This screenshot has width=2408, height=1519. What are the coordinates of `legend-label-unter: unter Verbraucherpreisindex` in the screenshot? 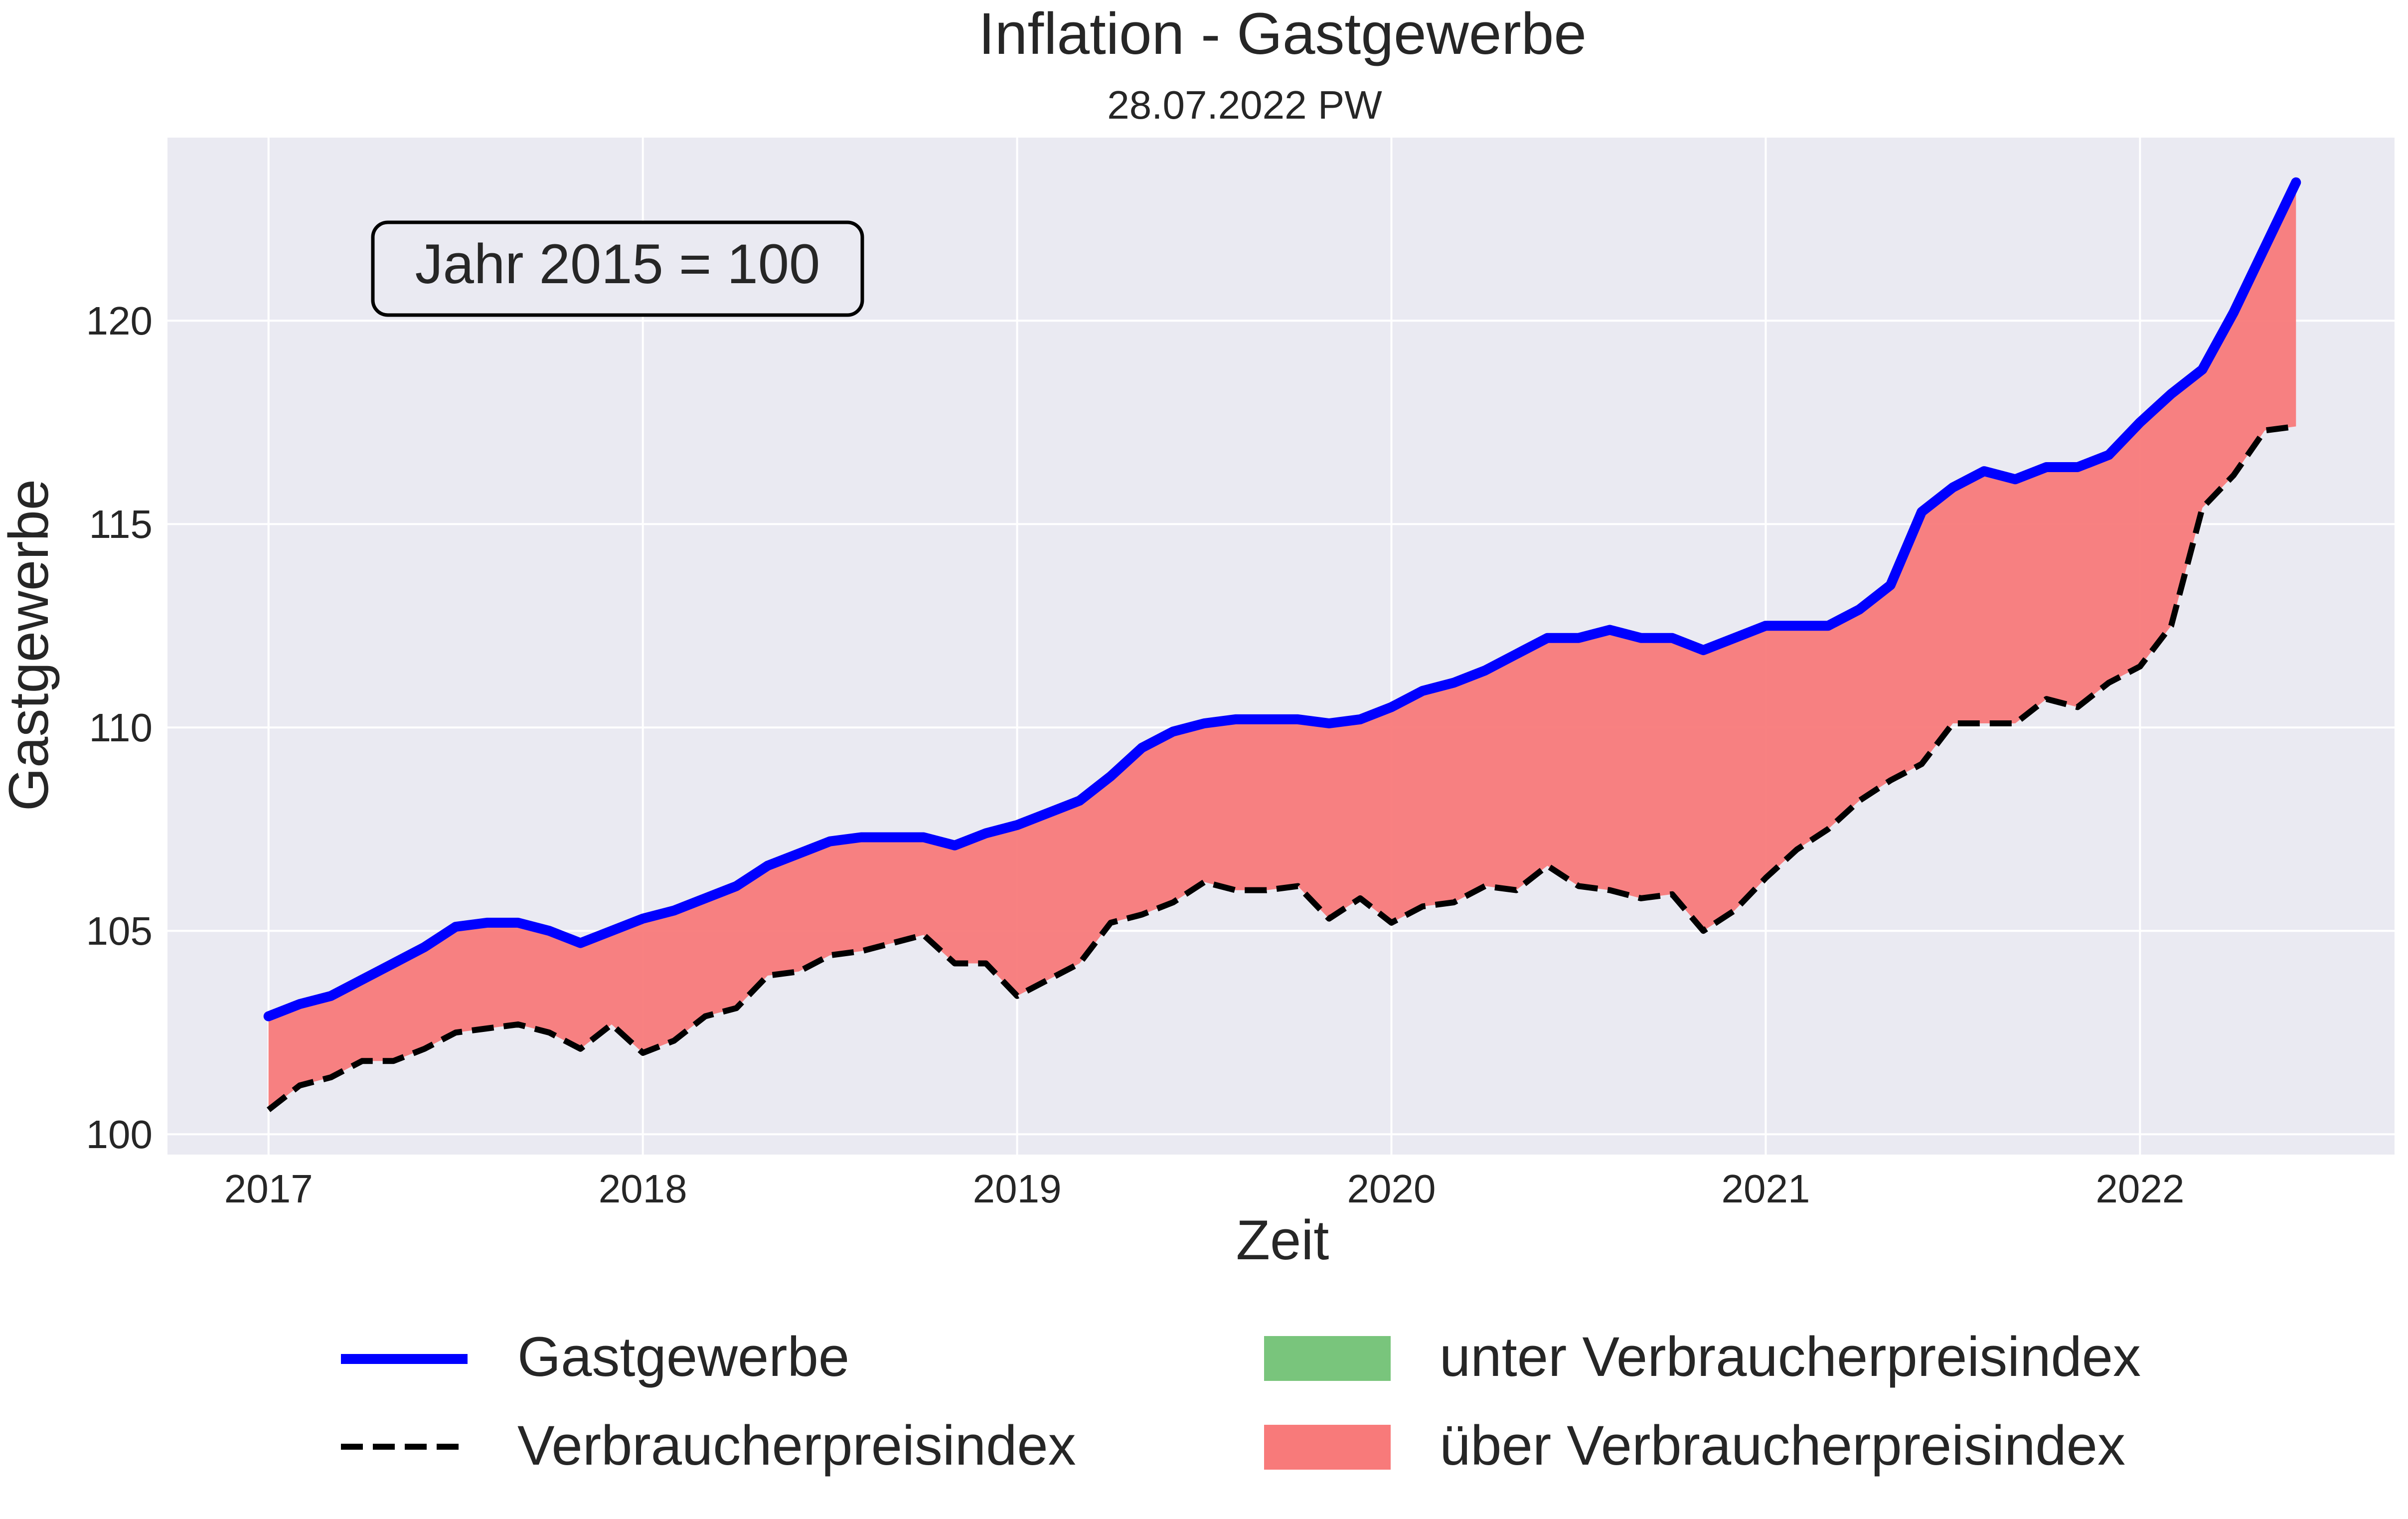 It's located at (1790, 1357).